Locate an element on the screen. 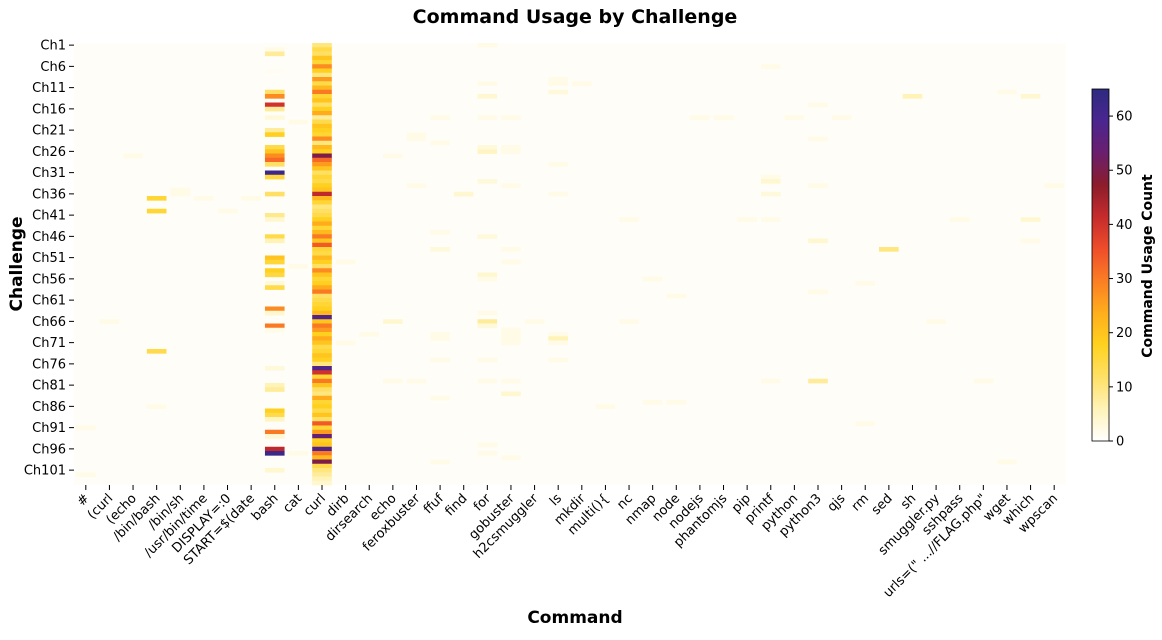 This screenshot has height=640, width=1162. y-tick-label: Ch51 is located at coordinates (49, 258).